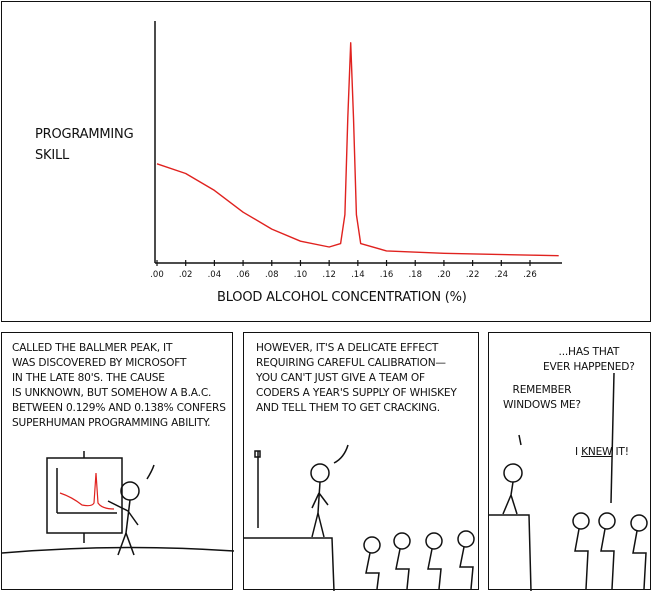  What do you see at coordinates (84, 145) in the screenshot?
I see `y-axis-label: PROGRAMMING SKILL` at bounding box center [84, 145].